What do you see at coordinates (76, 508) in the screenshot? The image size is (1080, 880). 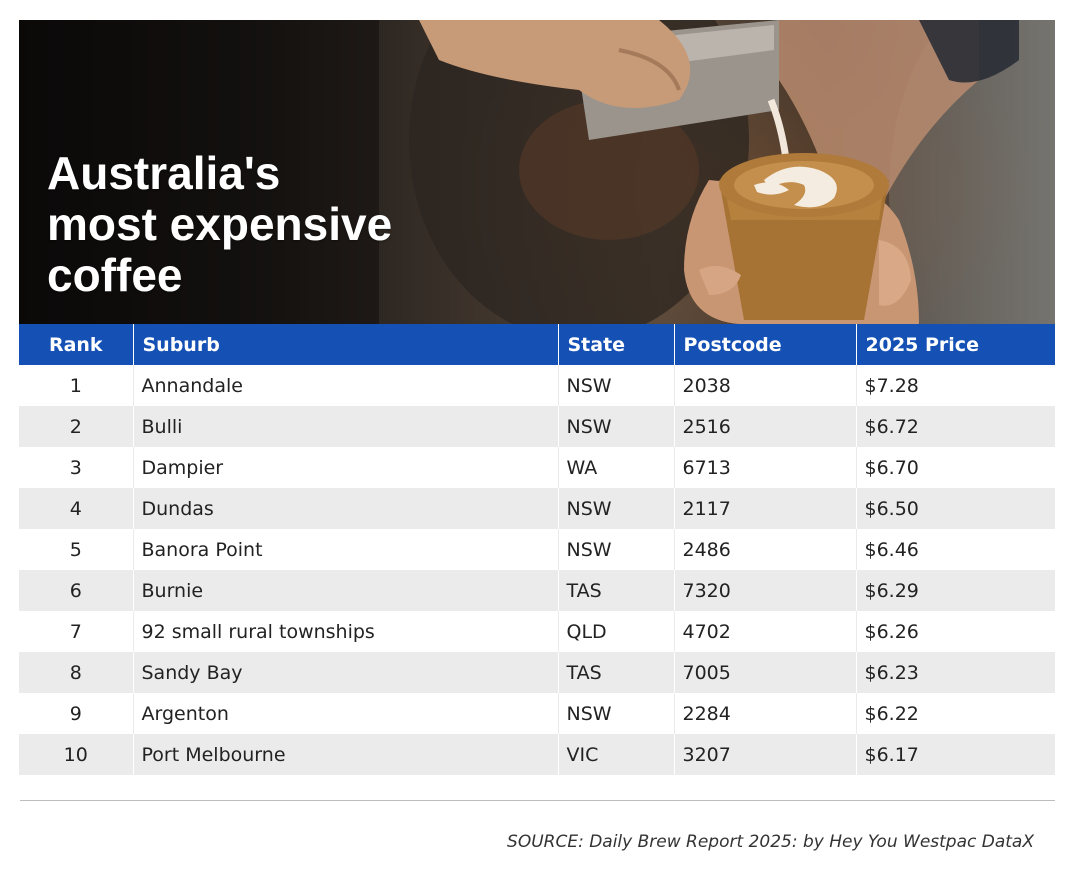 I see `cell-rank: 4` at bounding box center [76, 508].